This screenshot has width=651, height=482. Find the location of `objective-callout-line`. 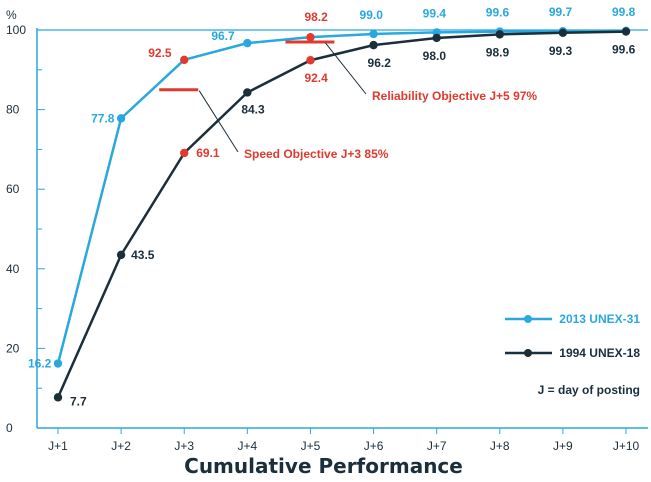

objective-callout-line is located at coordinates (346, 68).